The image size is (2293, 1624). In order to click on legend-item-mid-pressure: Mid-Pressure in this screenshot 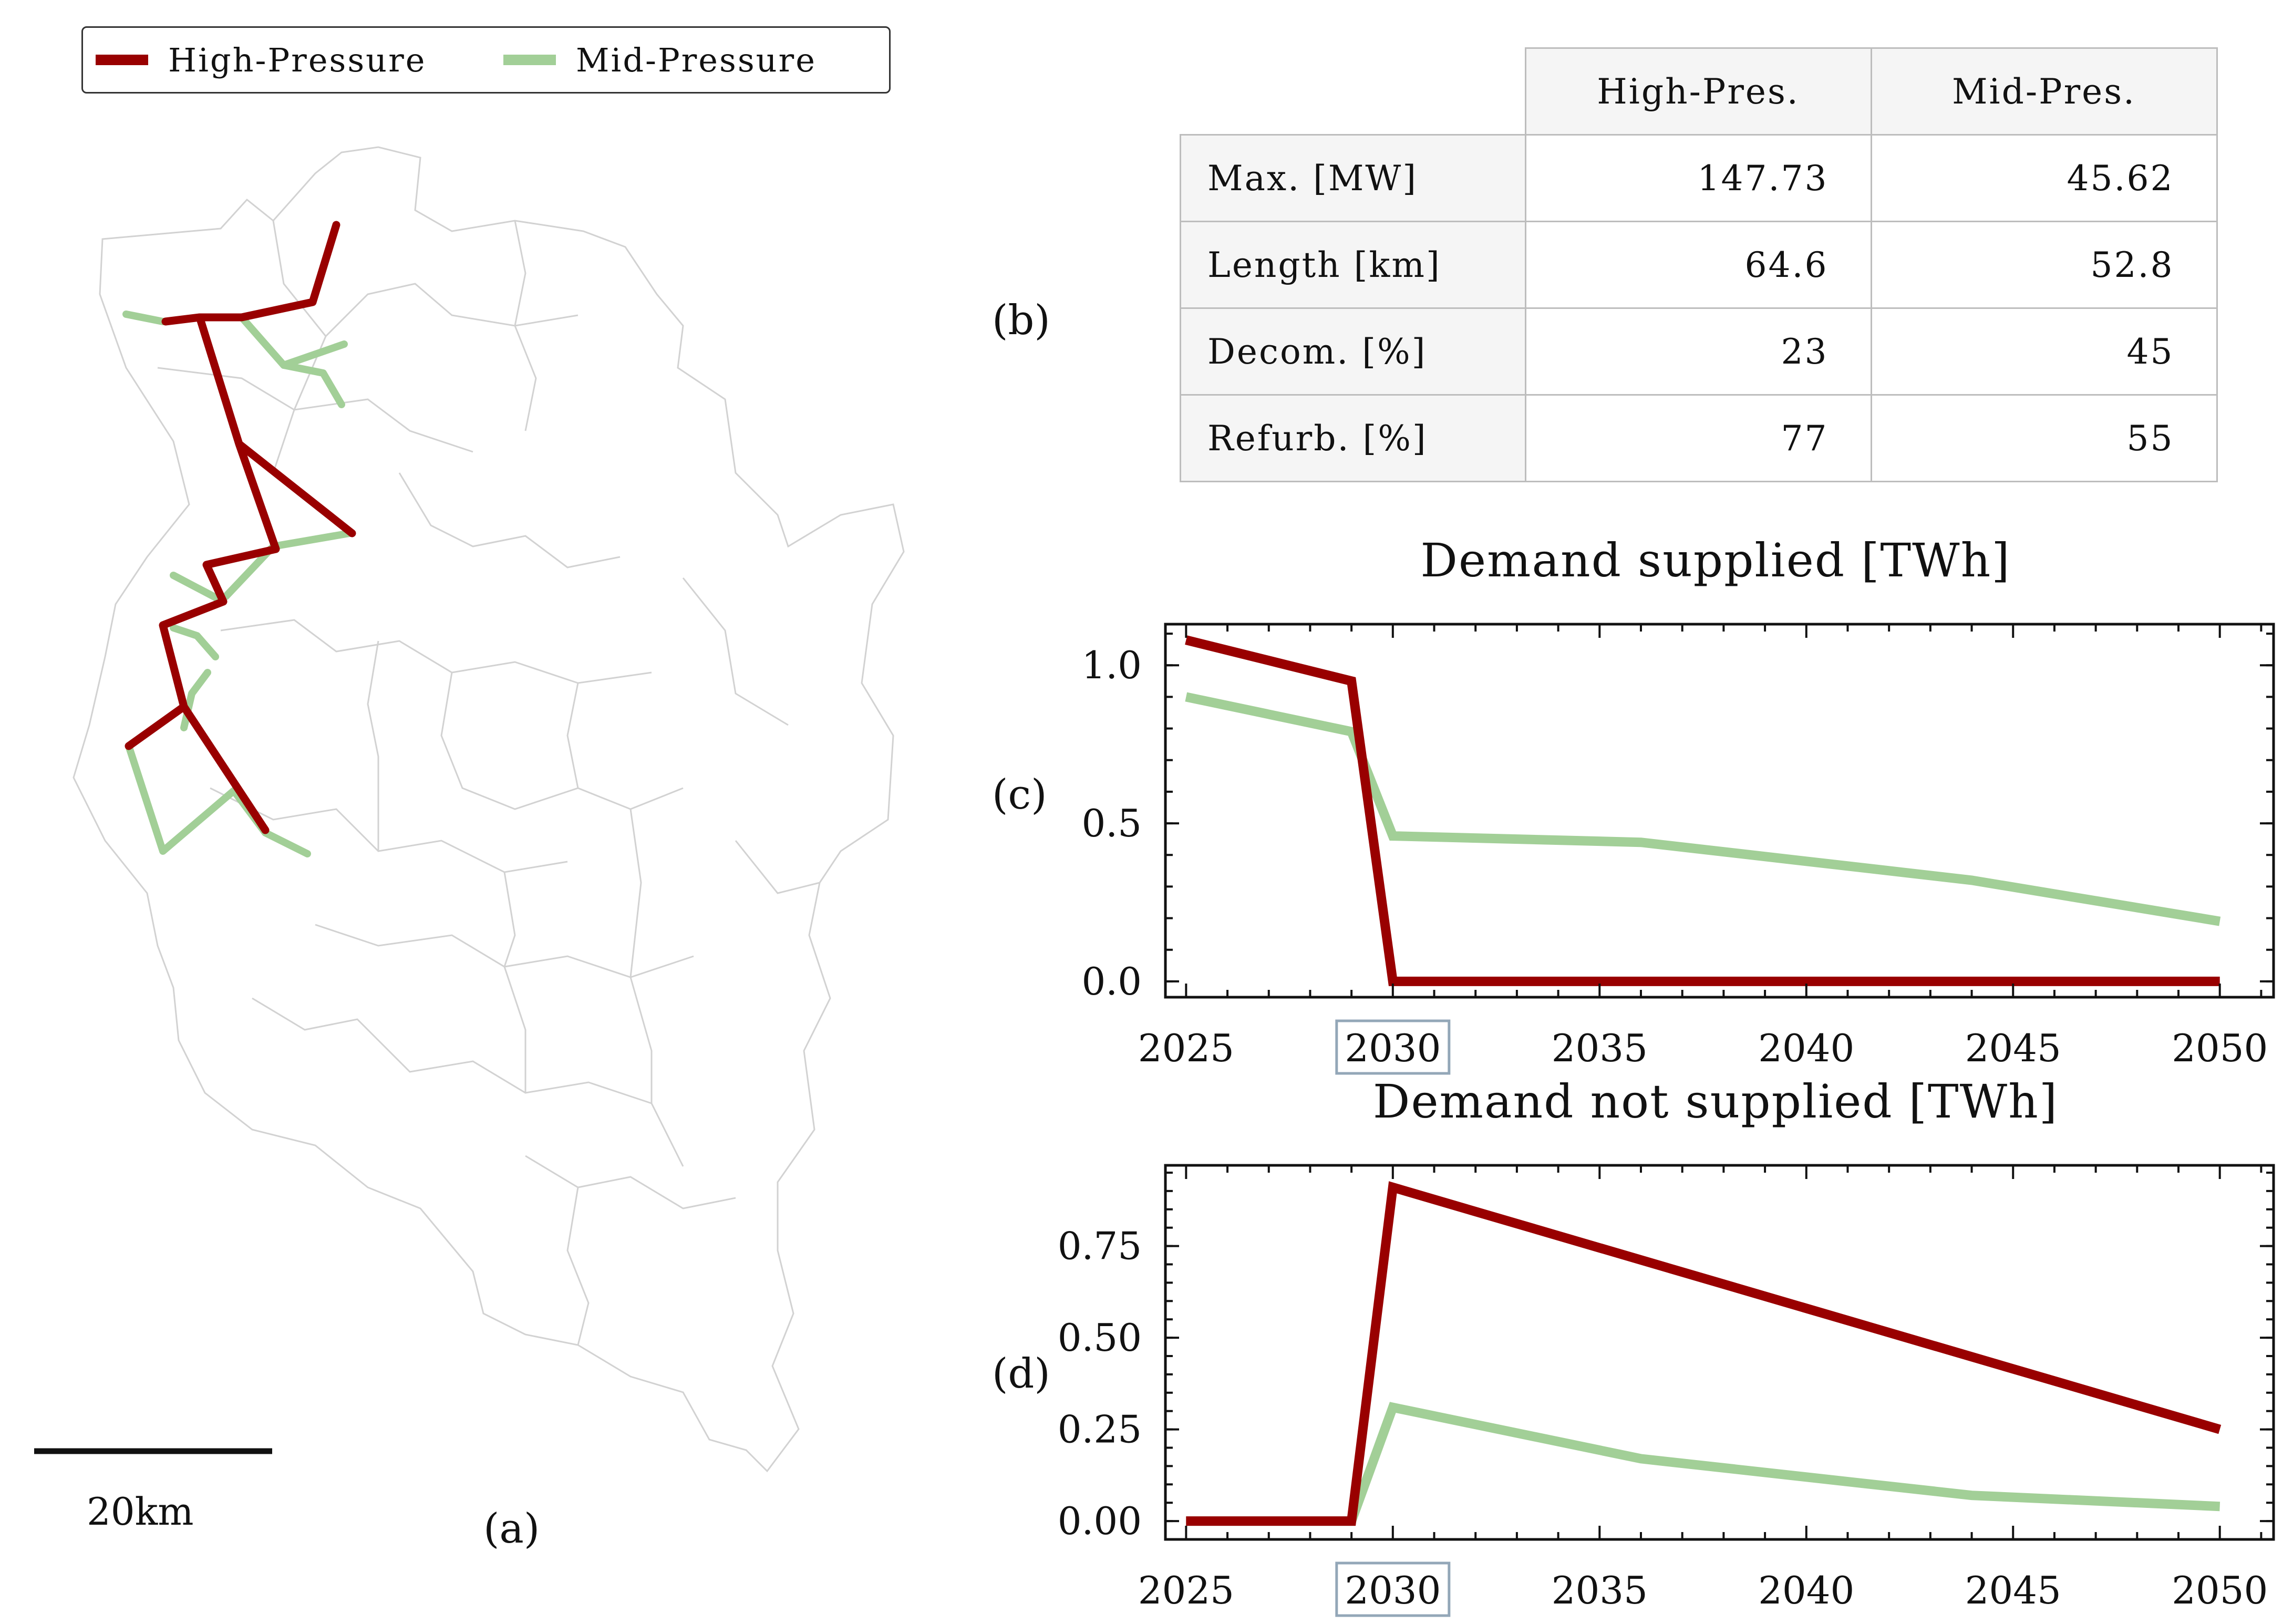, I will do `click(660, 60)`.